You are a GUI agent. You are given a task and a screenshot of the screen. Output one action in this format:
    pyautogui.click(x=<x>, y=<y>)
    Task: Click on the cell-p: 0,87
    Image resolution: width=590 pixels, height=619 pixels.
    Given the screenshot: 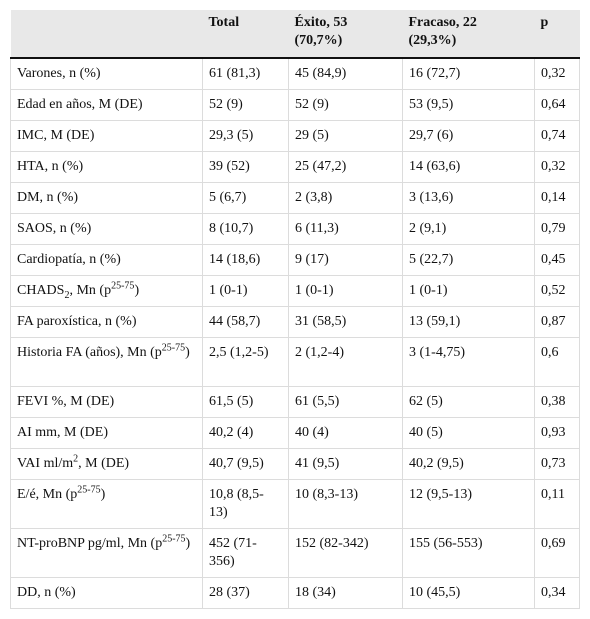 What is the action you would take?
    pyautogui.click(x=557, y=322)
    